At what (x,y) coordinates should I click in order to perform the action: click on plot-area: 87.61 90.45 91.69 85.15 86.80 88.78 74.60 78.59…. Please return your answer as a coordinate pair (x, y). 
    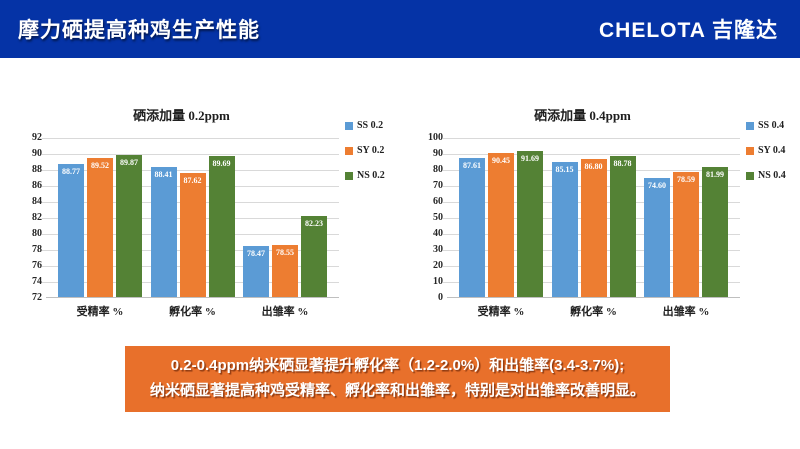
    Looking at the image, I should click on (591, 218).